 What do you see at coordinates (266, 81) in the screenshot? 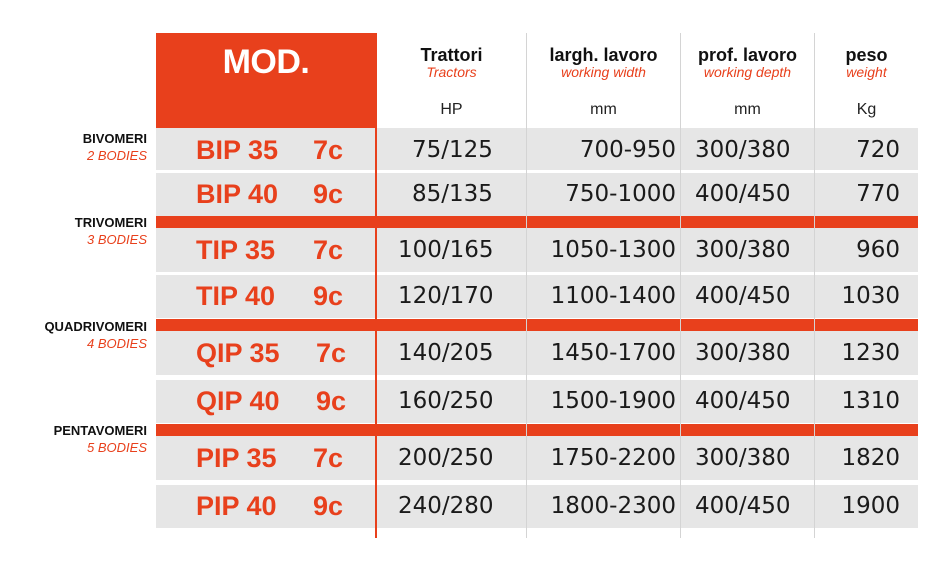
I see `model-column-header: MOD.` at bounding box center [266, 81].